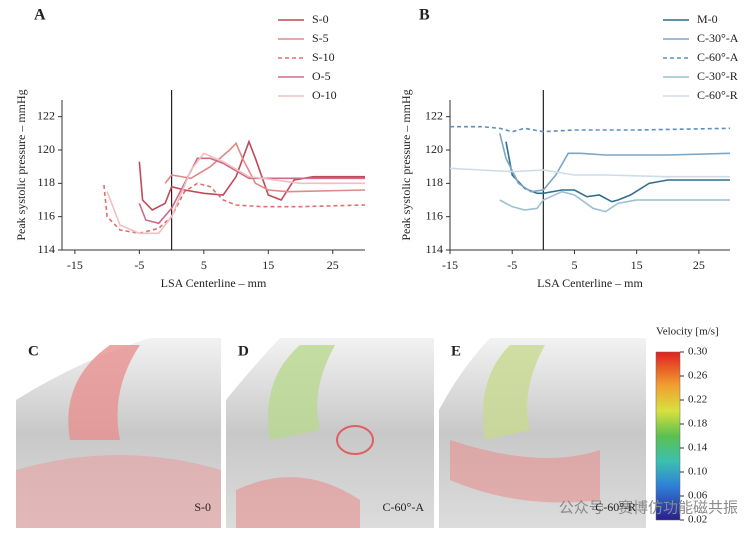  I want to click on legend-label: O-10, so click(324, 95).